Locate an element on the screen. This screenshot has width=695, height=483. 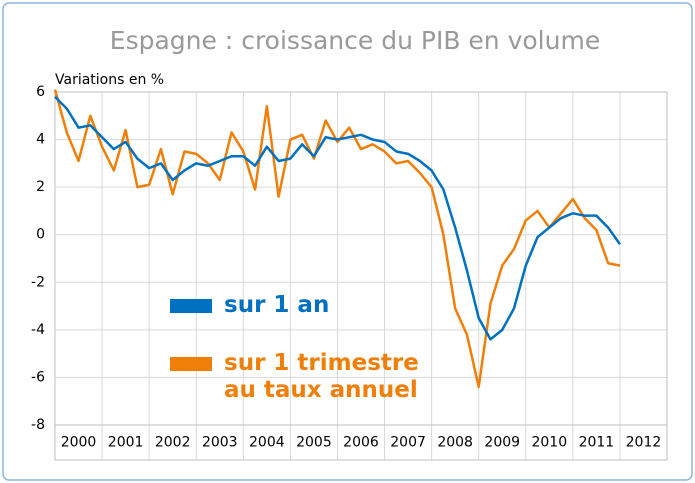
x-tick-label: 2010 is located at coordinates (549, 443).